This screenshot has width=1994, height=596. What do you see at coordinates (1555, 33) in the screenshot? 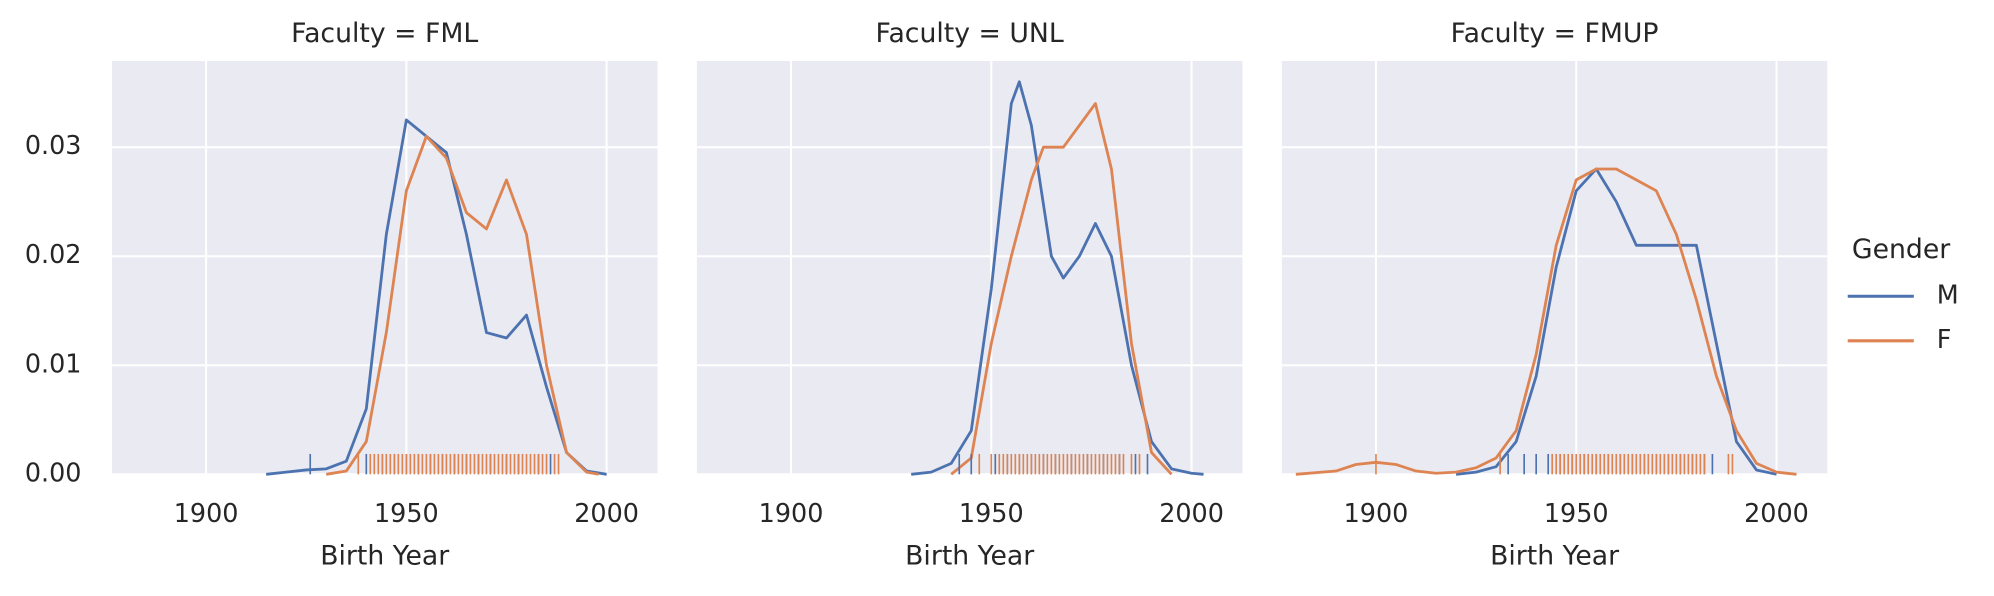
I see `panel-title: Faculty = FMUP` at bounding box center [1555, 33].